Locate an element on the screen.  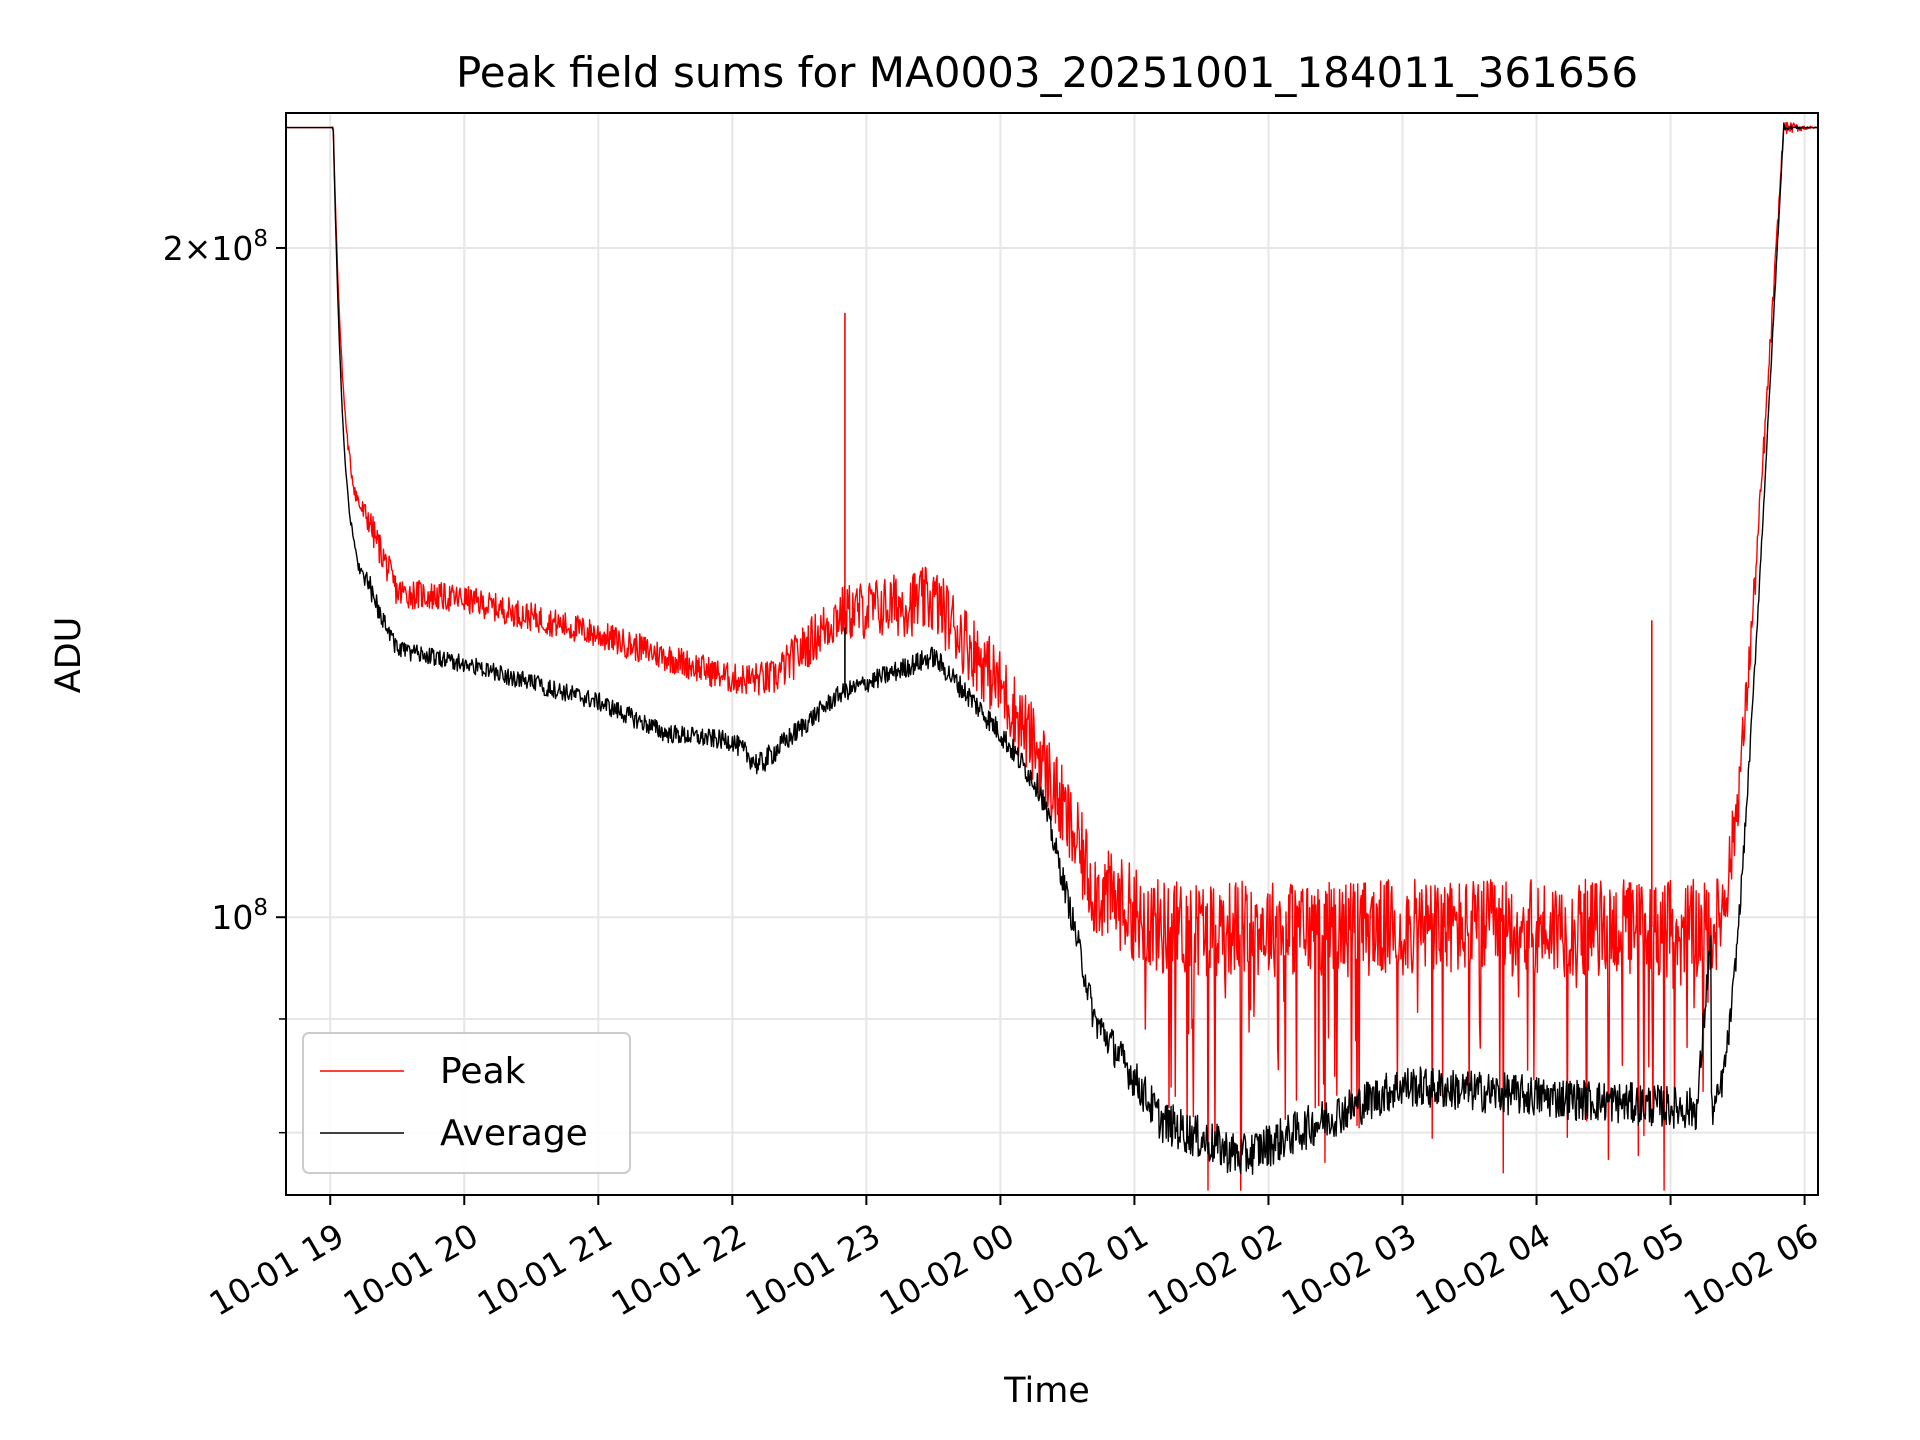
x-axis-label: Time is located at coordinates (1046, 1391).